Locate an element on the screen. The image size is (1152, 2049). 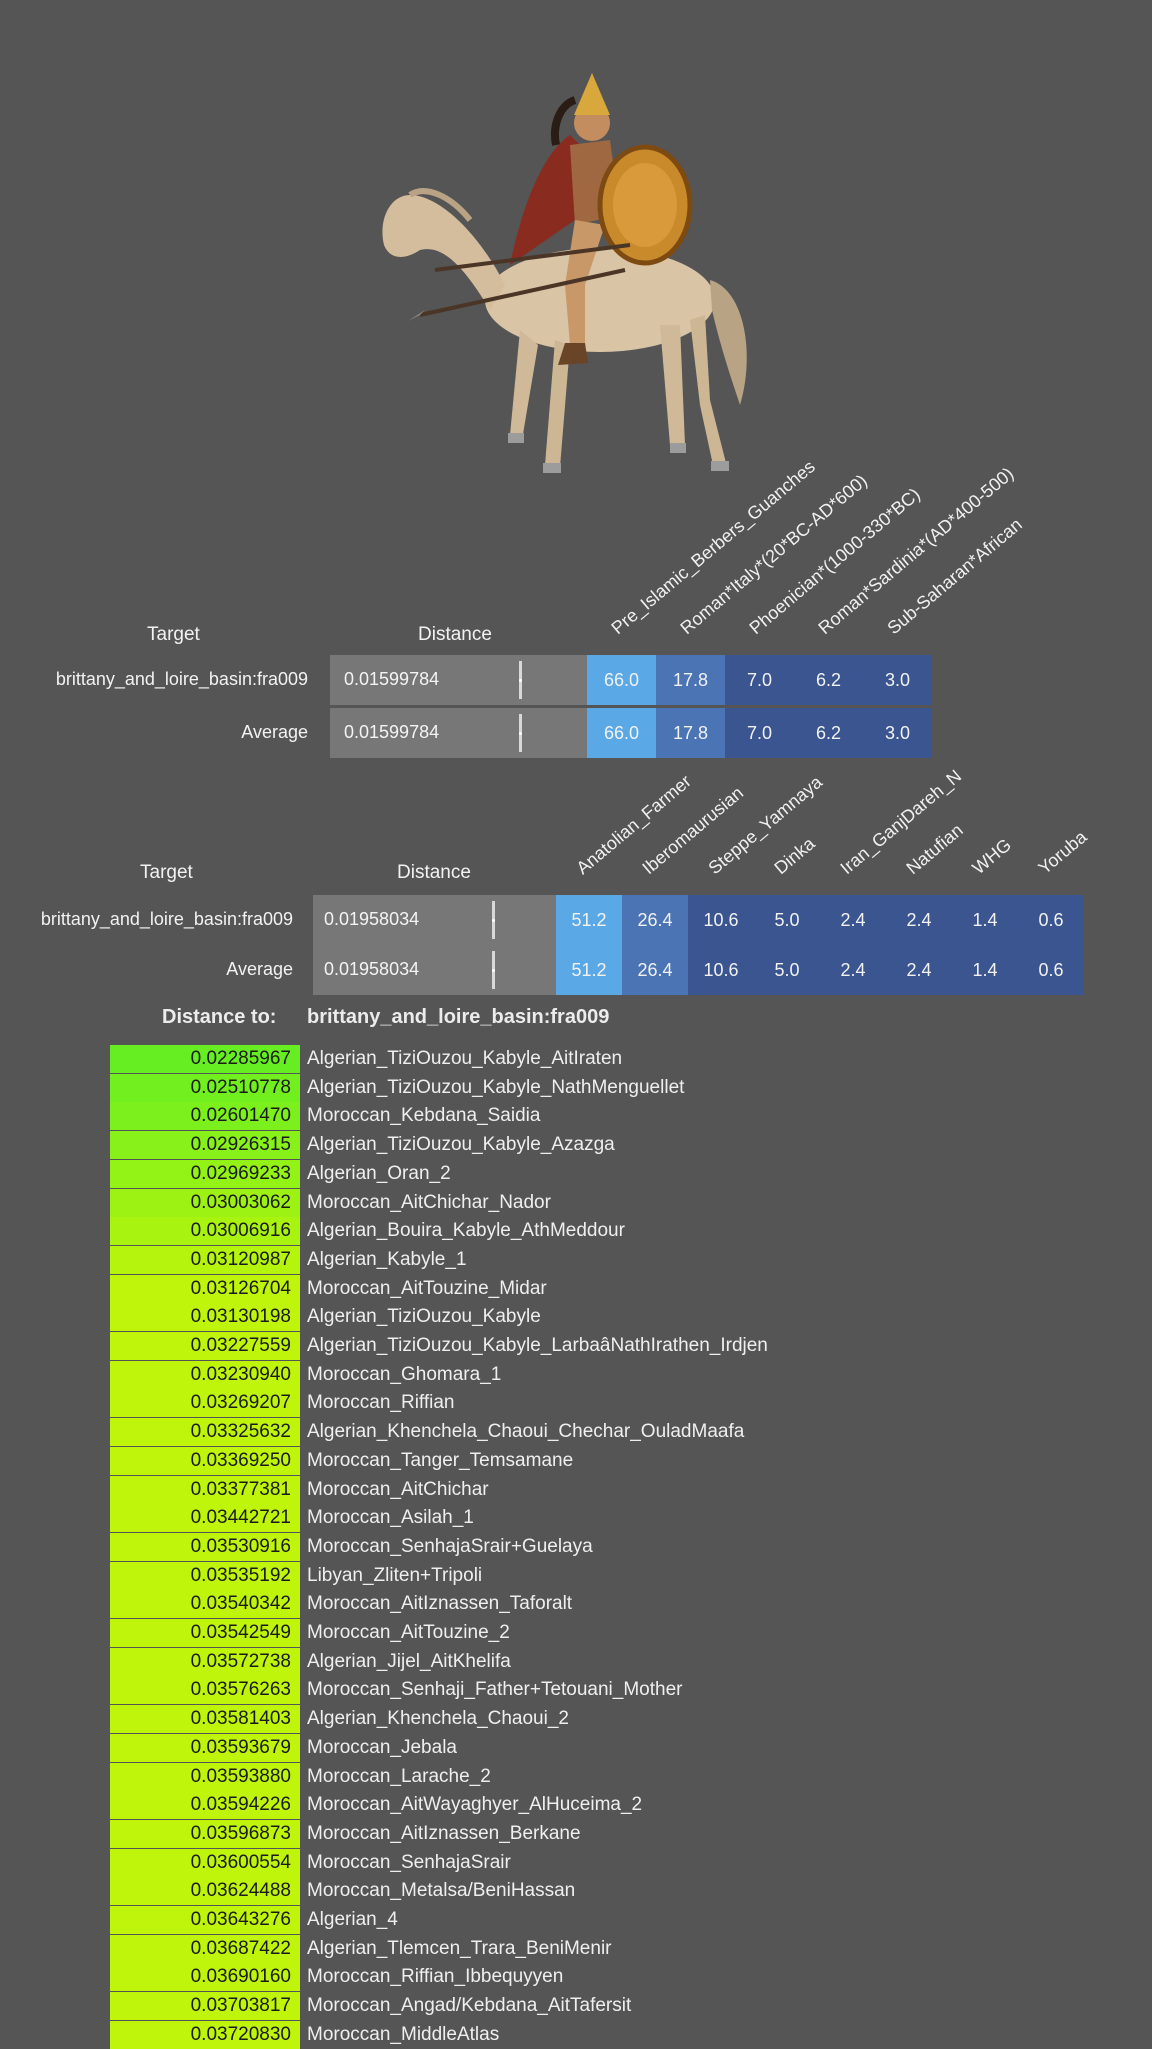
distance-value: 0.03594226 is located at coordinates (205, 1805).